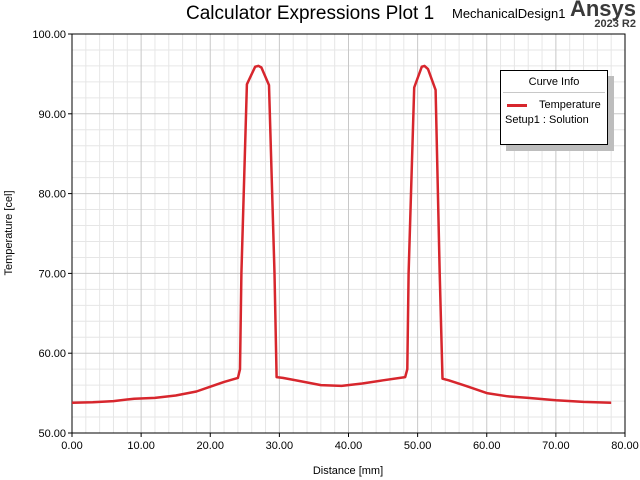 The image size is (640, 480). What do you see at coordinates (570, 105) in the screenshot?
I see `legend-series-label: Temperature` at bounding box center [570, 105].